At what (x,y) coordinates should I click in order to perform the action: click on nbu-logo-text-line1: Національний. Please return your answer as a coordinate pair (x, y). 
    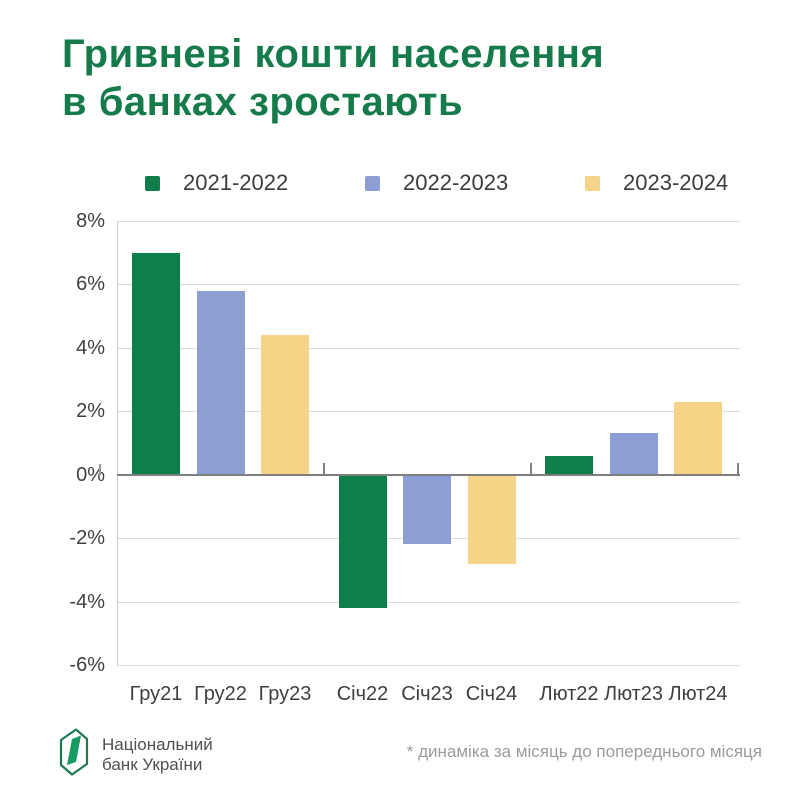
    Looking at the image, I should click on (157, 744).